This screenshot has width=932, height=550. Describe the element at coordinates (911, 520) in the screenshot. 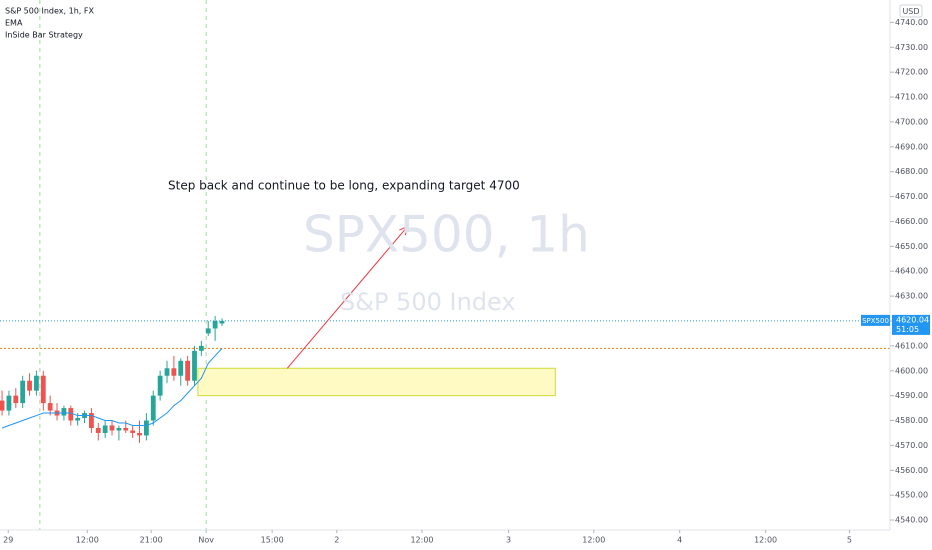

I see `y-tick-label: 4540.00` at that location.